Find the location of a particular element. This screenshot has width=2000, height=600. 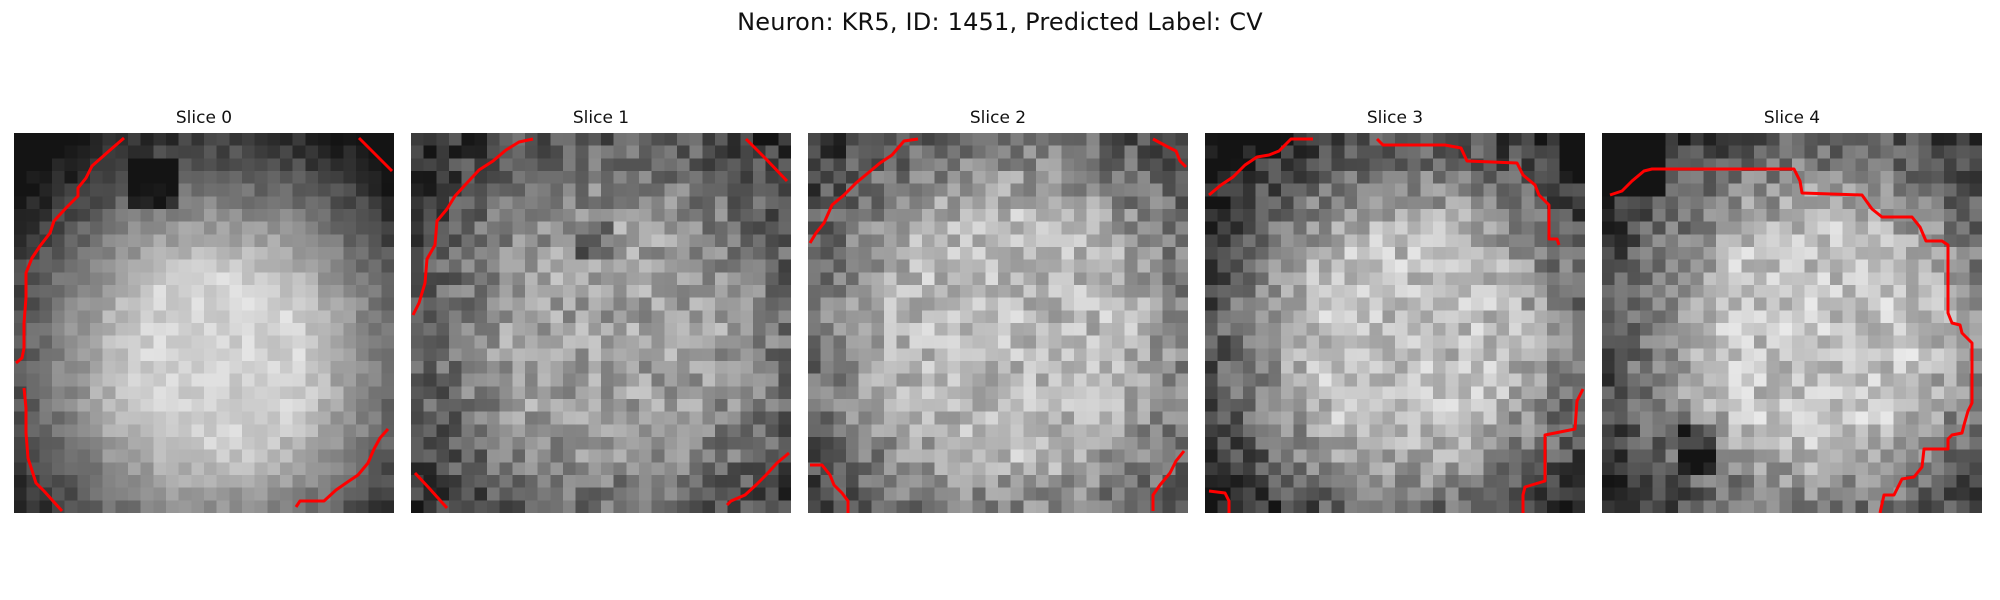

slice-title-4: Slice 4 is located at coordinates (1792, 118).